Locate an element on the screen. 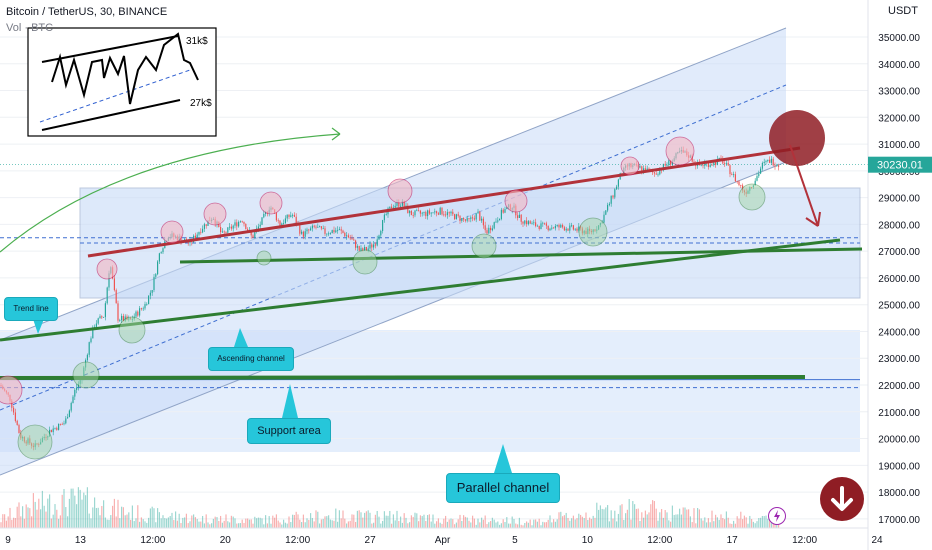  scroll-down-button is located at coordinates (842, 499).